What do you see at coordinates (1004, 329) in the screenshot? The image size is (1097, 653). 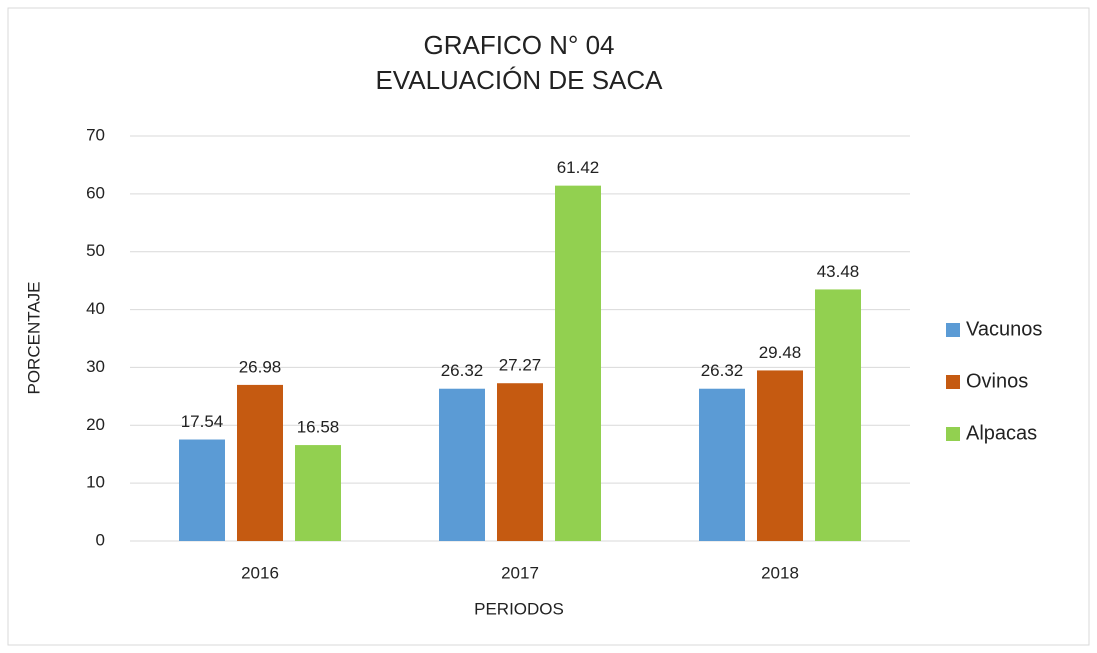 I see `legend-label: Vacunos` at bounding box center [1004, 329].